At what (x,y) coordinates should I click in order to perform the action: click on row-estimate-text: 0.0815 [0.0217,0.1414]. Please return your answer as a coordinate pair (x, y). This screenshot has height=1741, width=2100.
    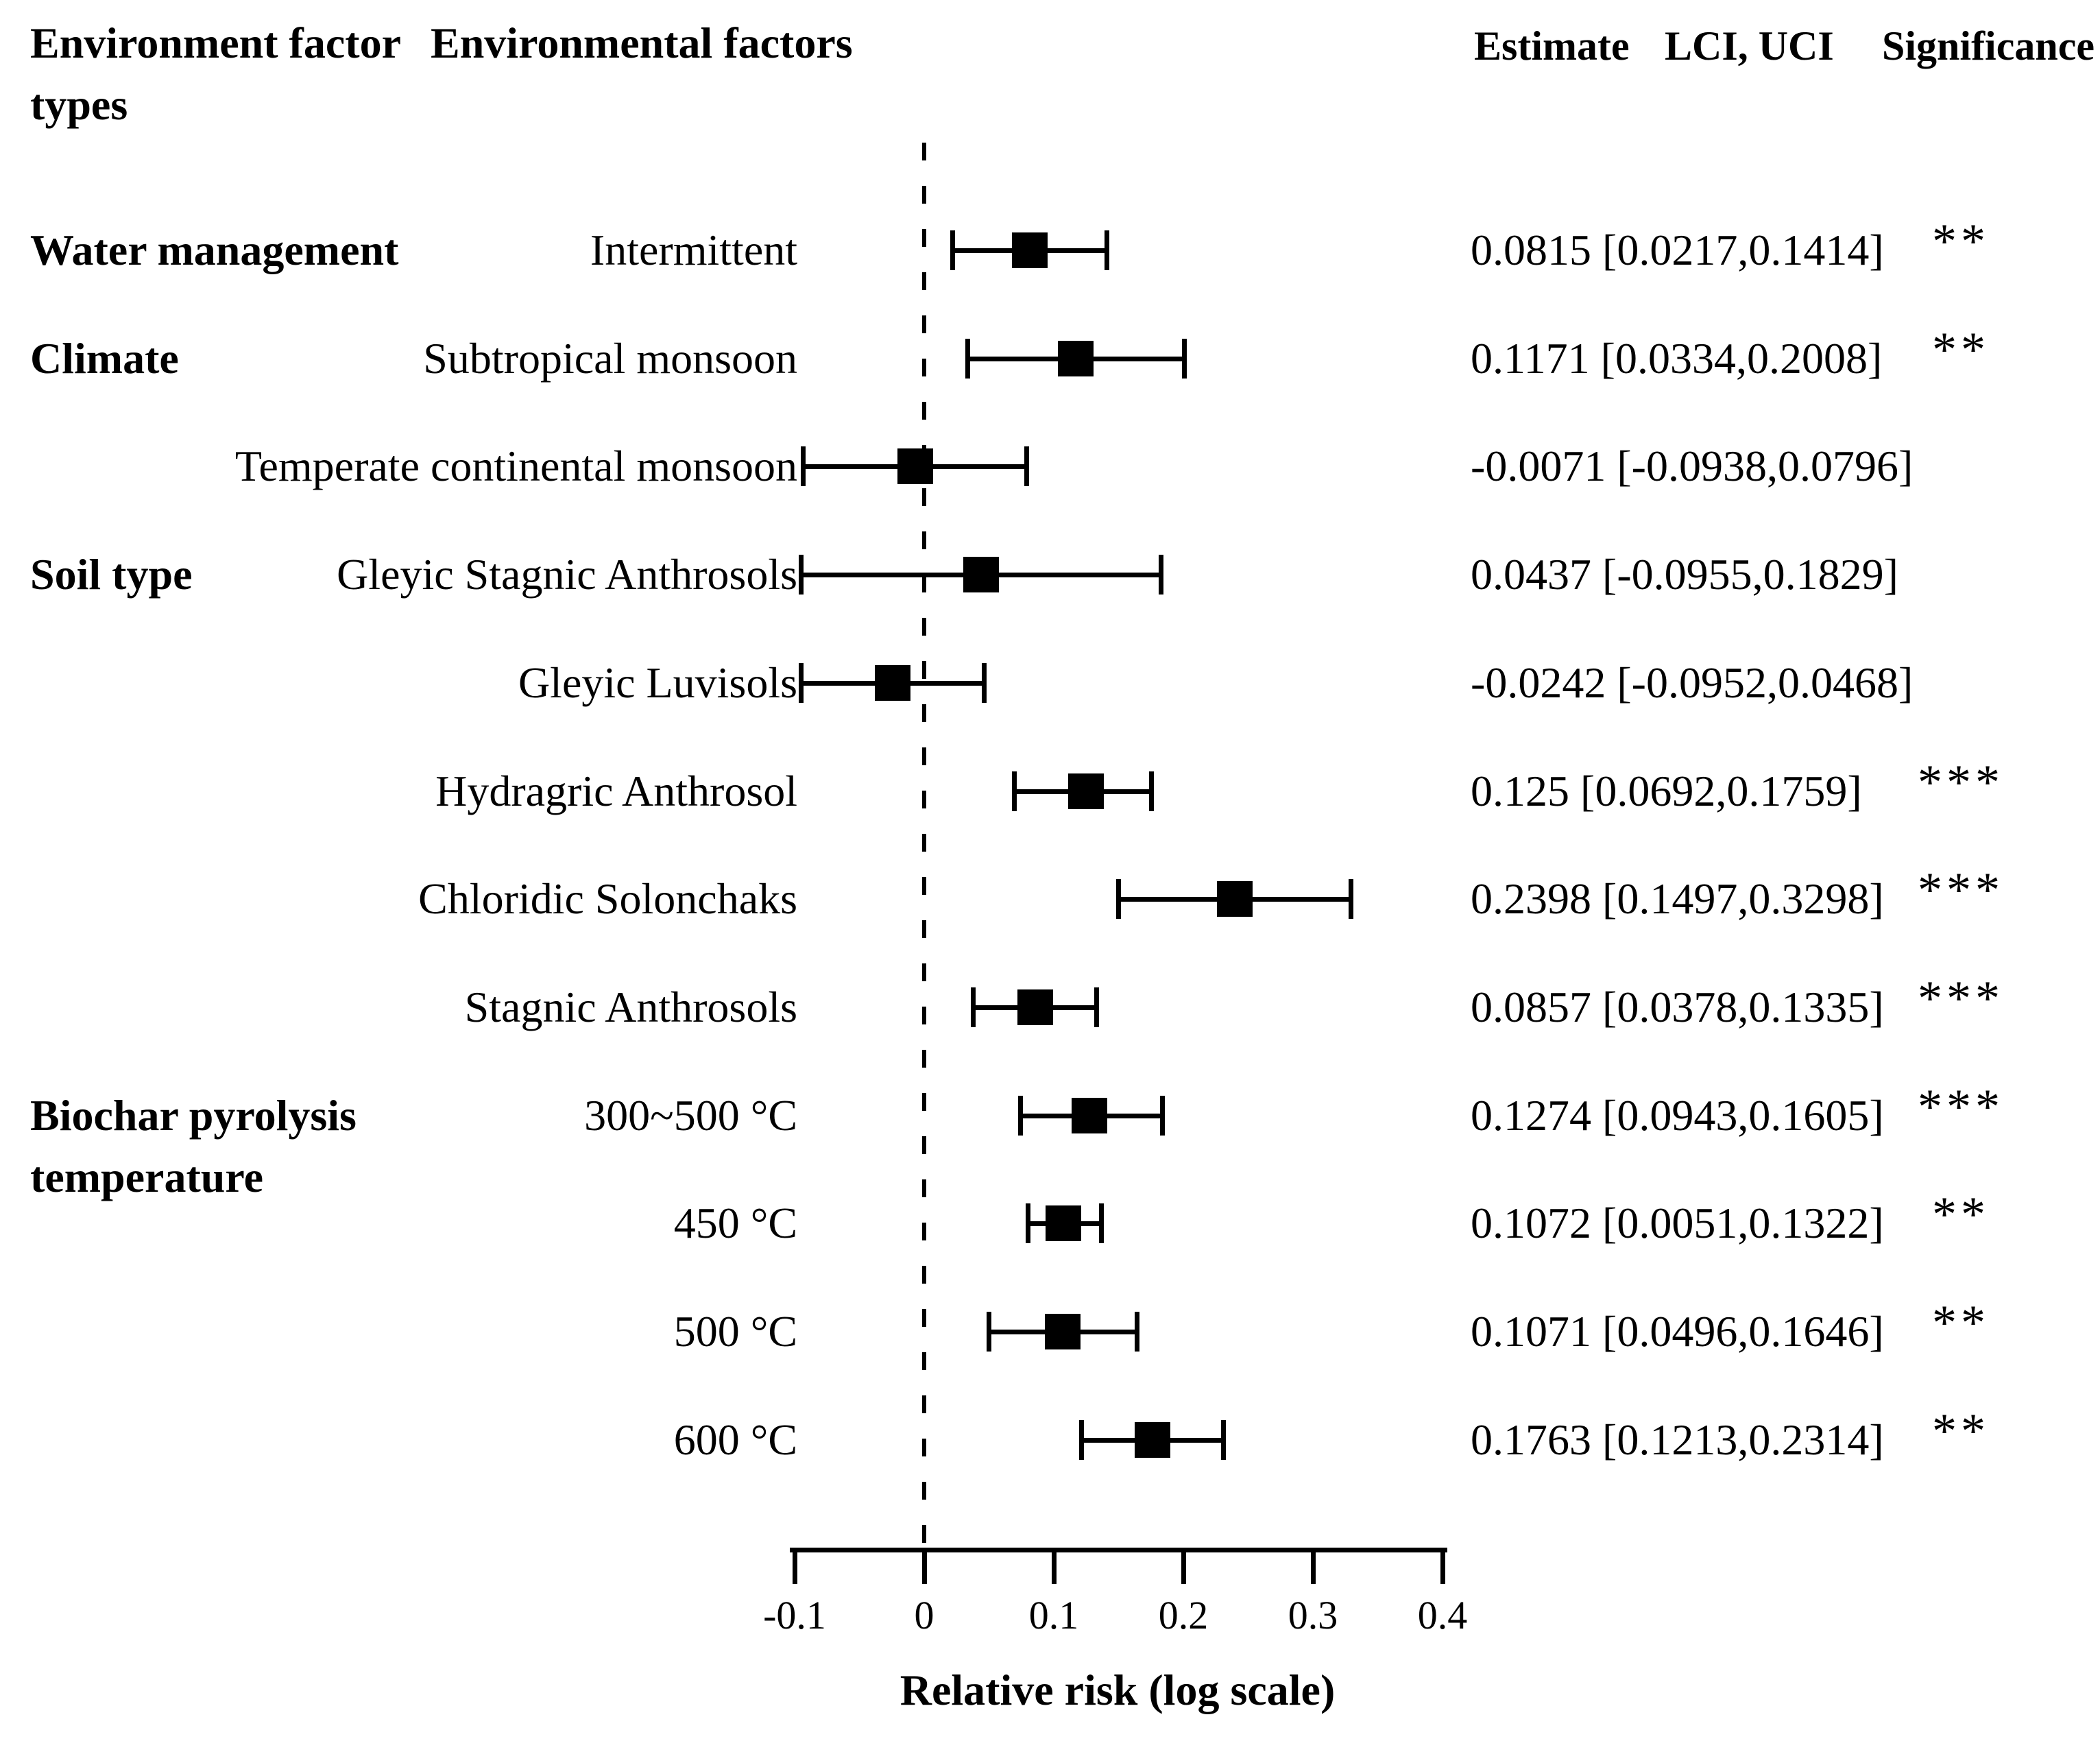
    Looking at the image, I should click on (1677, 250).